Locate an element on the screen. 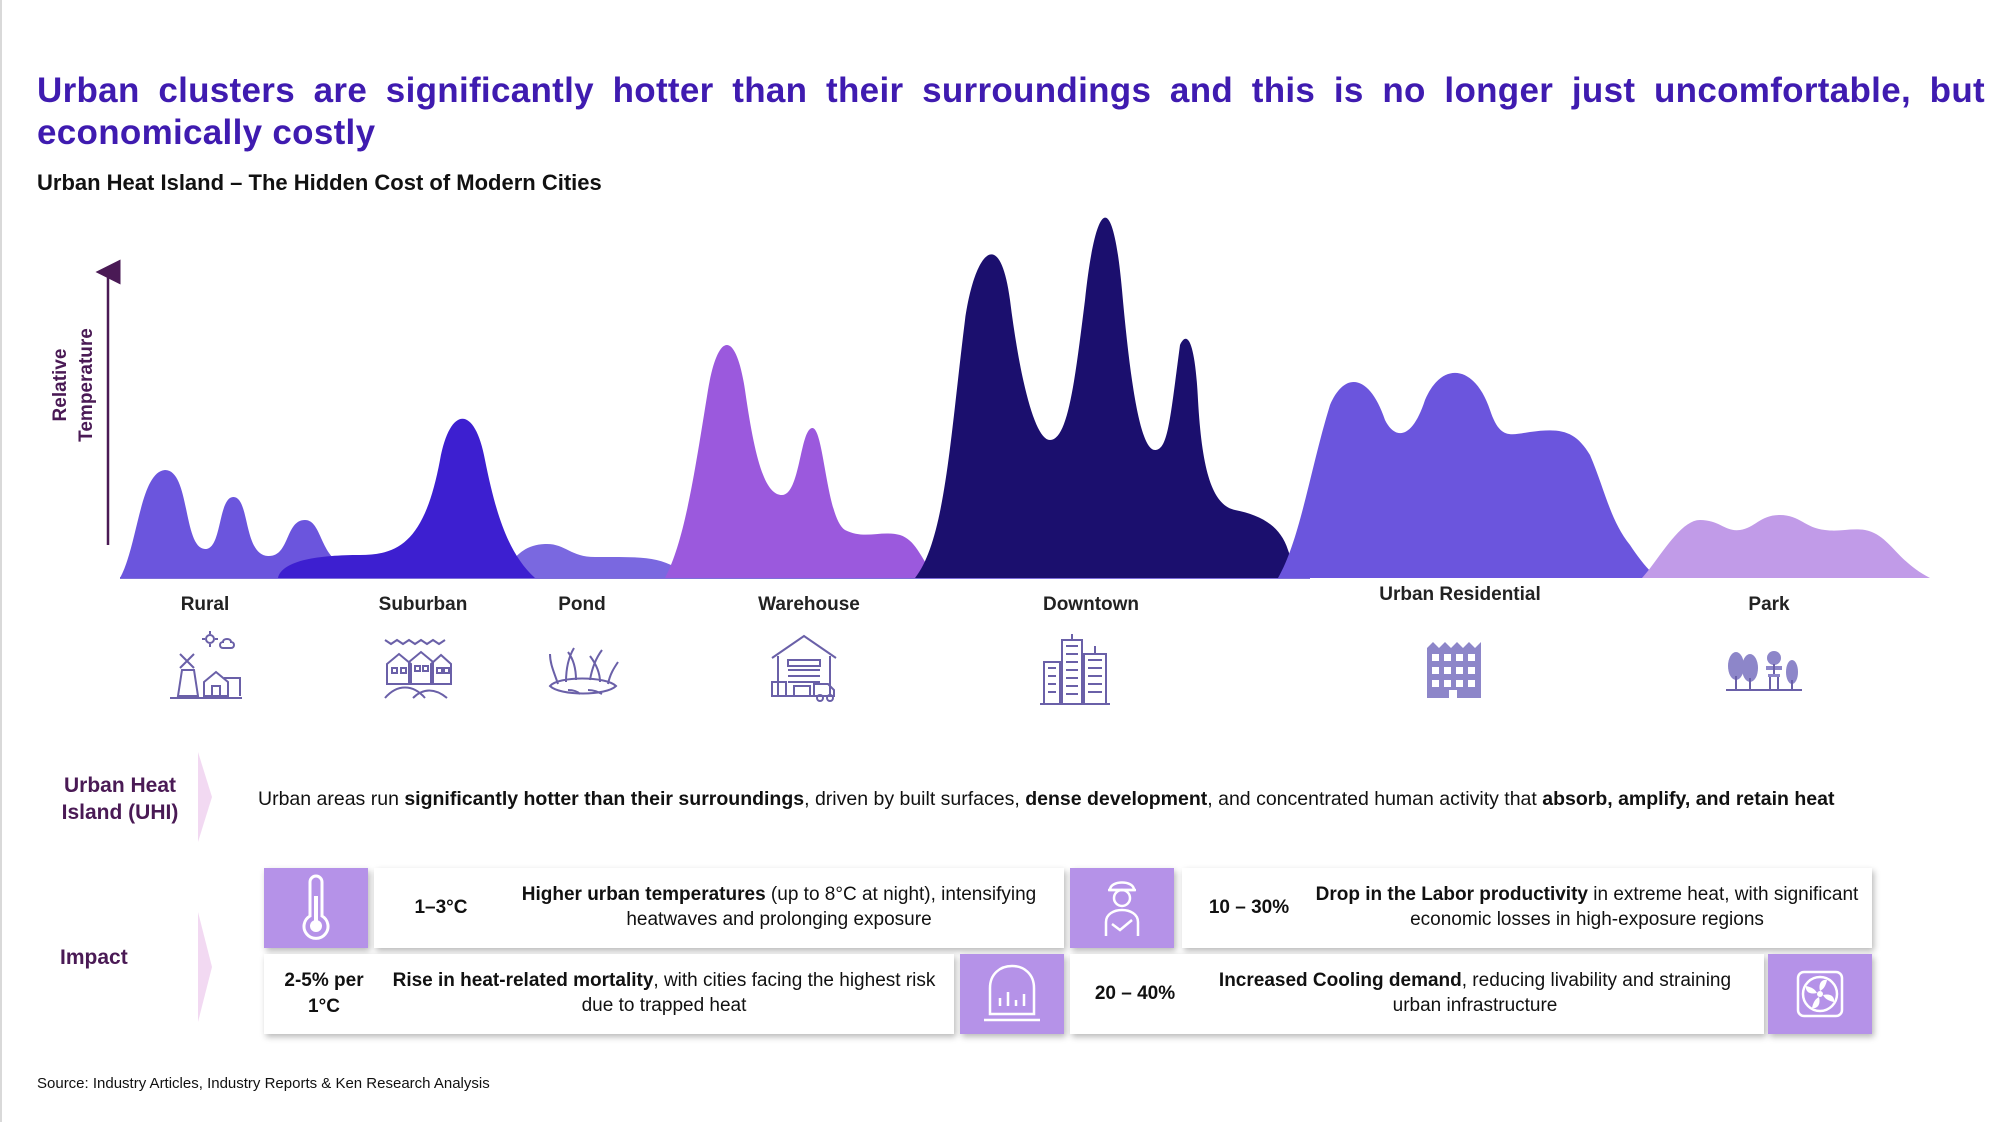  impact-stat-mortality: 2-5% per 1°C is located at coordinates (324, 993).